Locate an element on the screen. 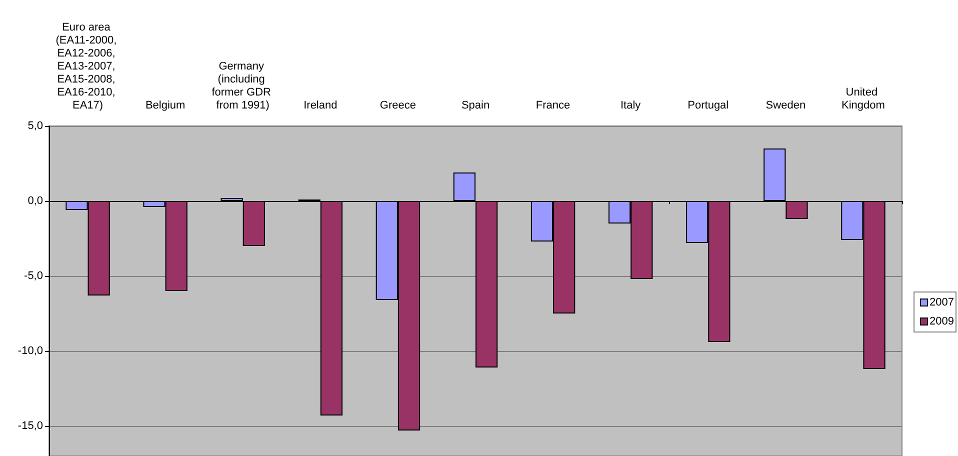  y-tick-label: 5,0 is located at coordinates (35, 126).